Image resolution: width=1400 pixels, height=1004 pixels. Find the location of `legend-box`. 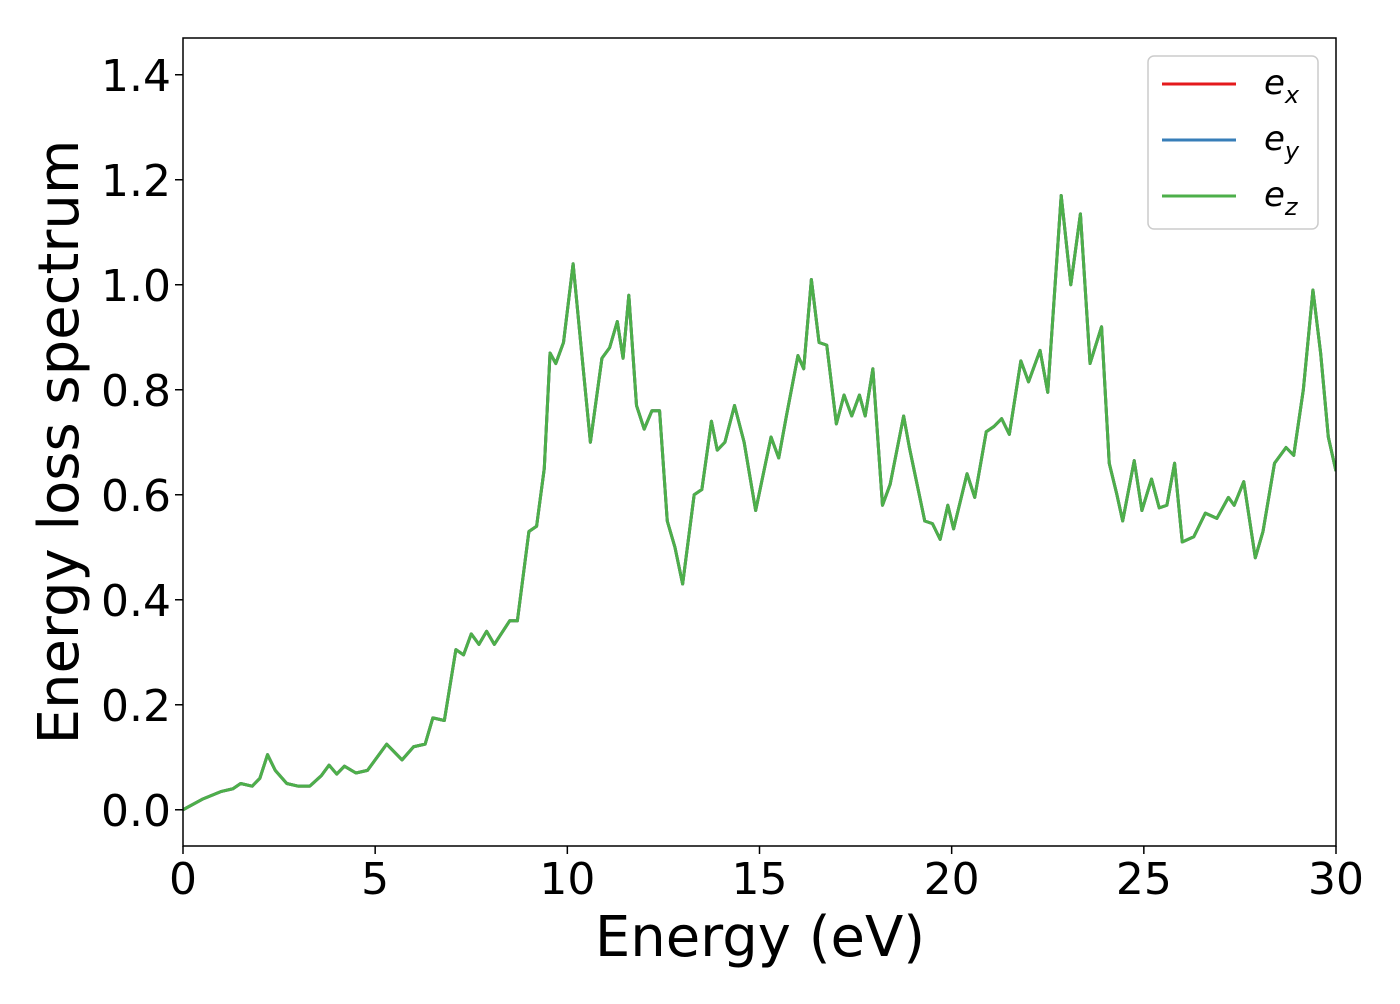

legend-box is located at coordinates (1233, 142).